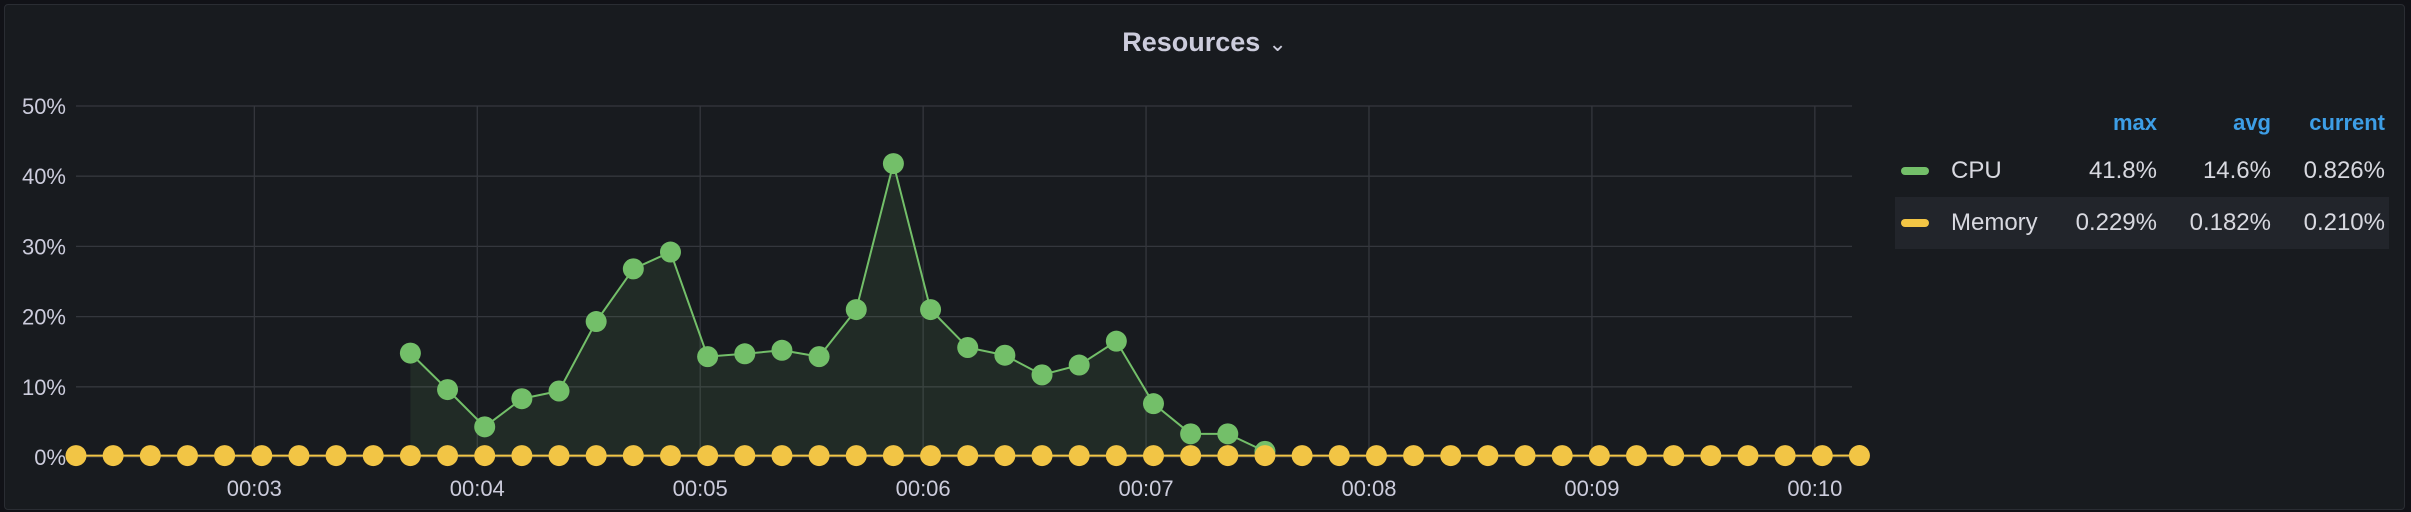 This screenshot has width=2411, height=512. I want to click on x-tick-label: 00:05, so click(700, 488).